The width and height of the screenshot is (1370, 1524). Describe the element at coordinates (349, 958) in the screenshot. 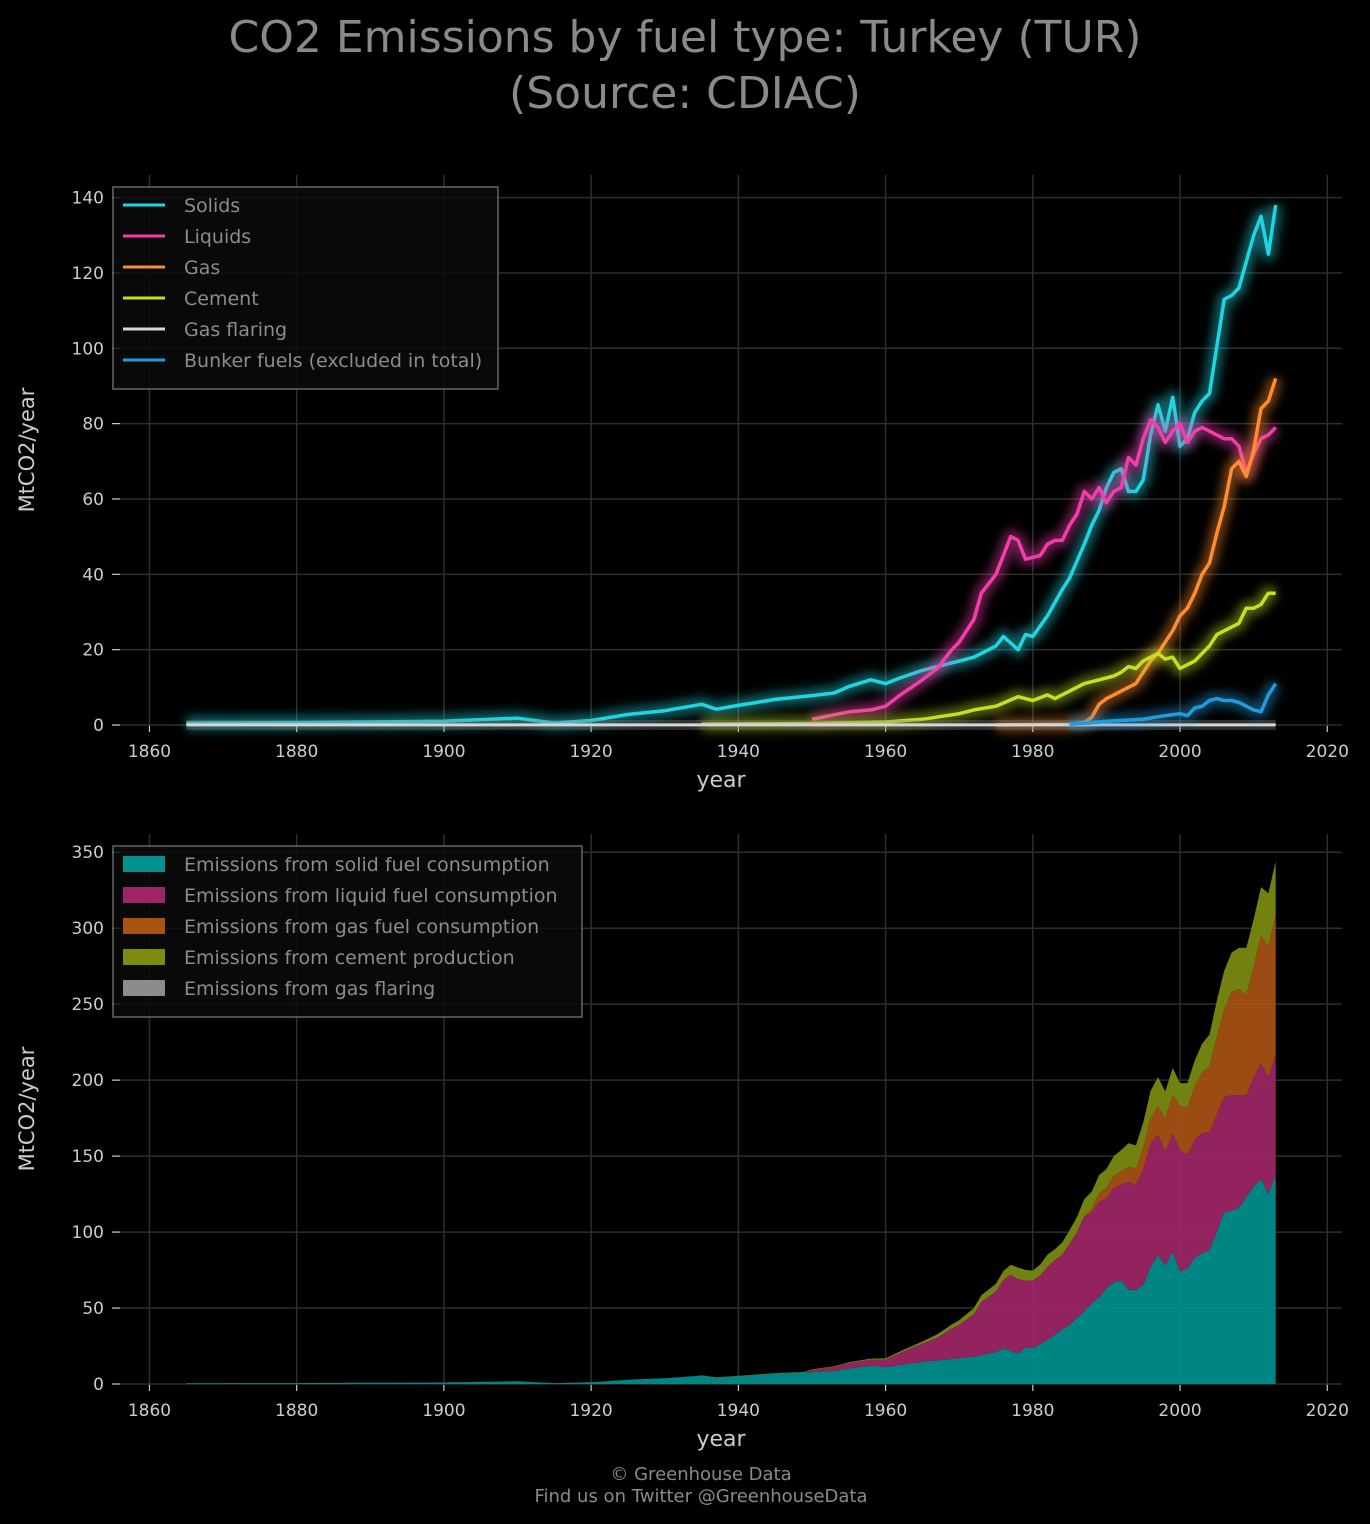

I see `legend-label: Emissions from cement production` at that location.